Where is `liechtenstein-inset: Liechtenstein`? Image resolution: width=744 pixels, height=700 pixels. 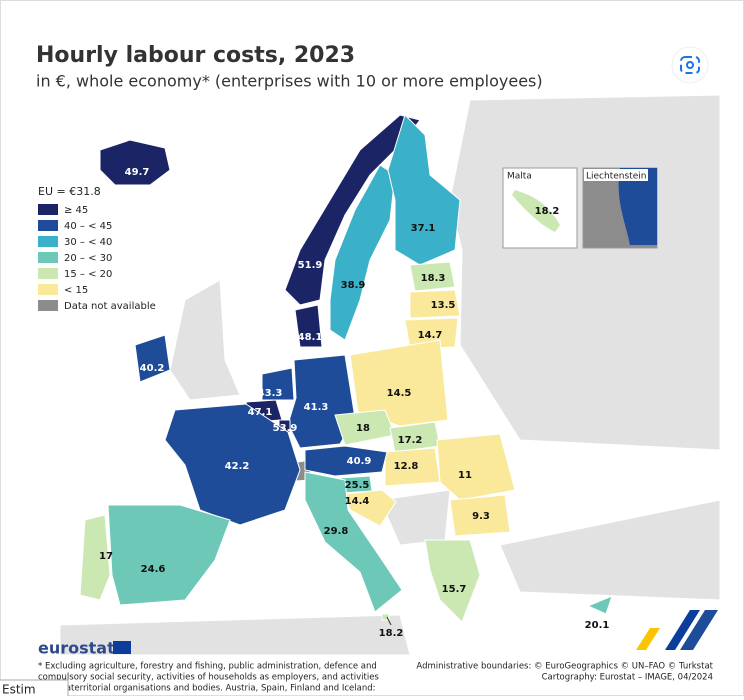
liechtenstein-inset: Liechtenstein is located at coordinates (620, 208).